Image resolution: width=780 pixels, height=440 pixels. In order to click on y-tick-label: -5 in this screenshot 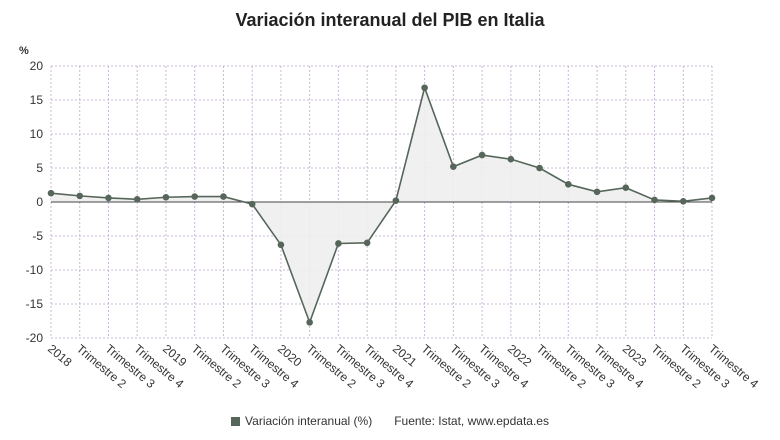, I will do `click(37, 236)`.